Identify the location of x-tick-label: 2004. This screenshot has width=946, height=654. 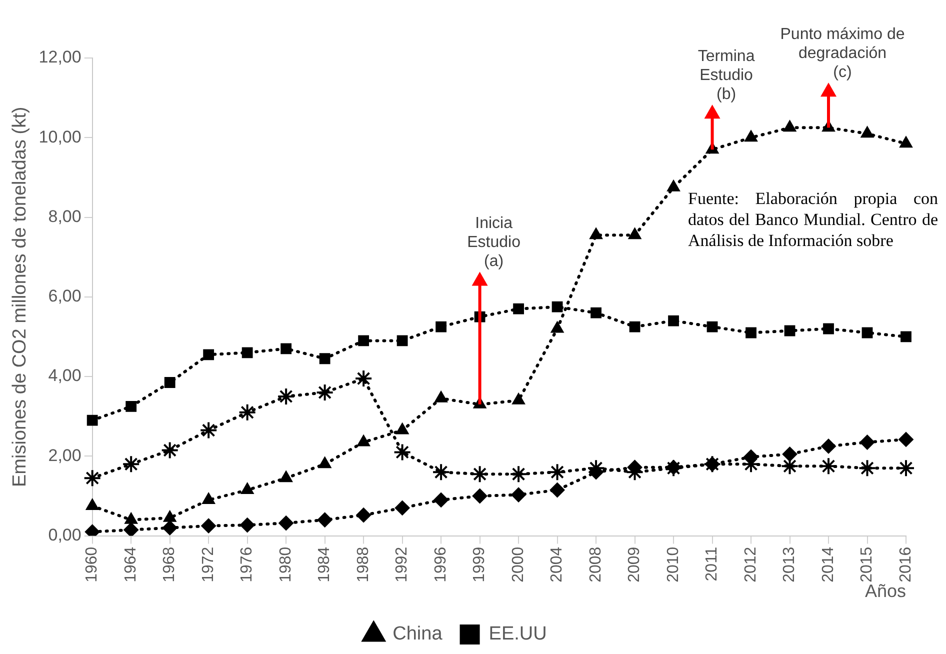
(557, 564).